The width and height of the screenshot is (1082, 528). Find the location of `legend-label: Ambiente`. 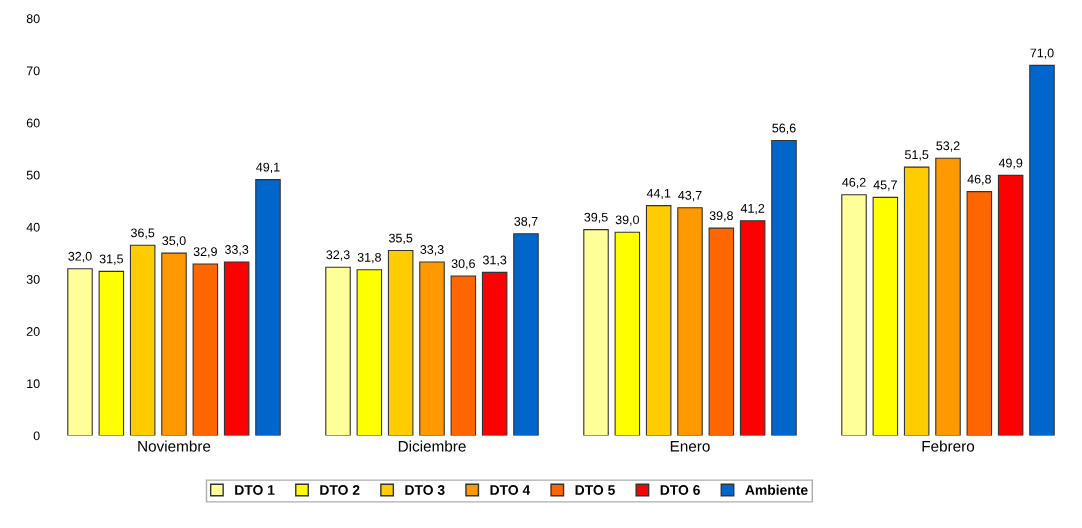

legend-label: Ambiente is located at coordinates (776, 489).